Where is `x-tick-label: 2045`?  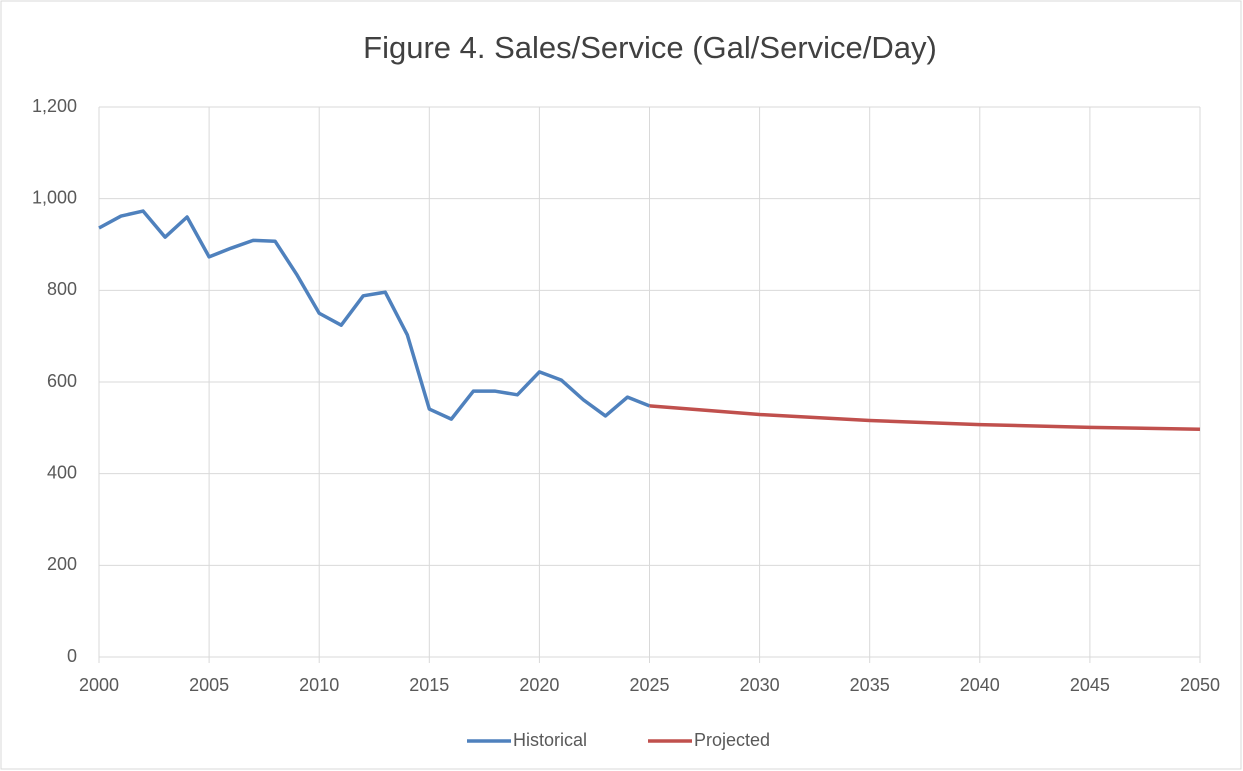
x-tick-label: 2045 is located at coordinates (1090, 685).